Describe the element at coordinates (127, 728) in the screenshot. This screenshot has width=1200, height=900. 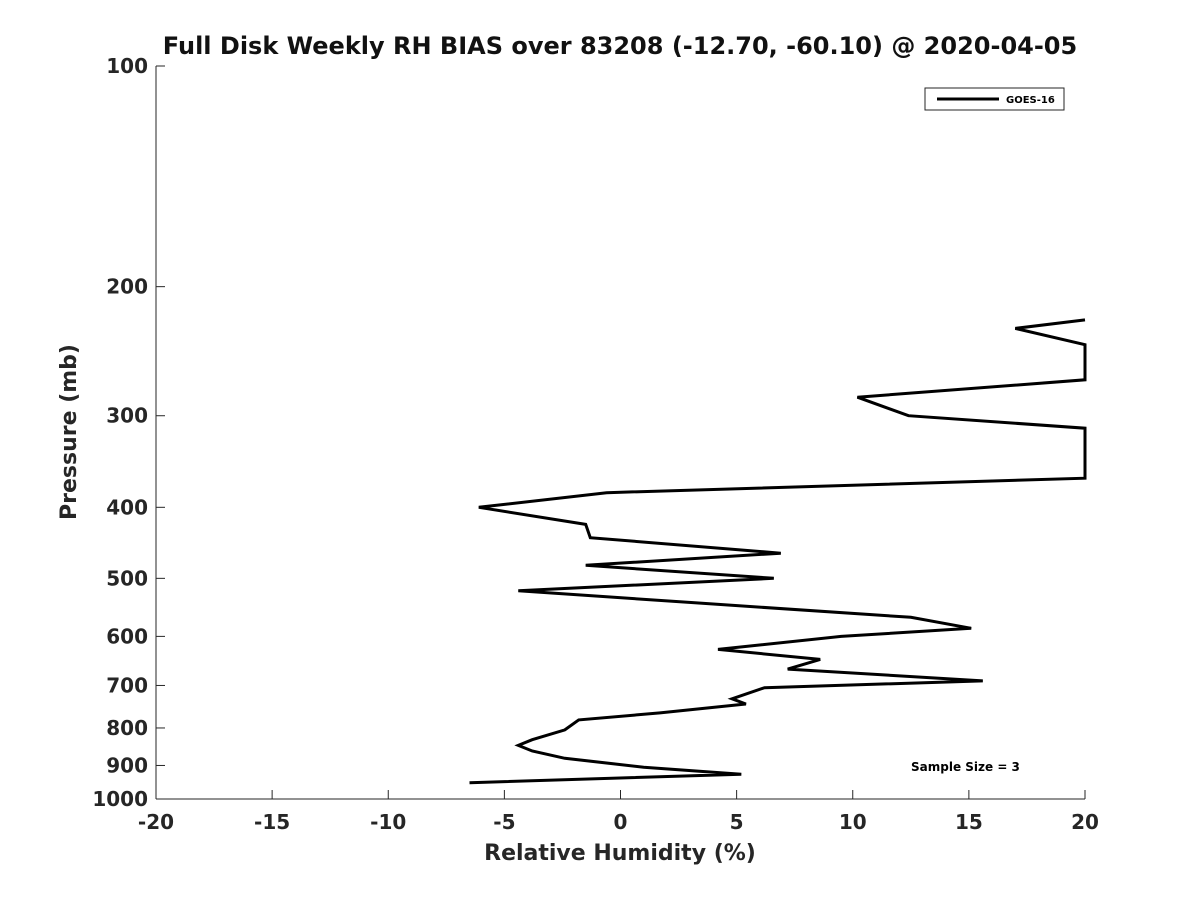
I see `y-tick-label: 800` at that location.